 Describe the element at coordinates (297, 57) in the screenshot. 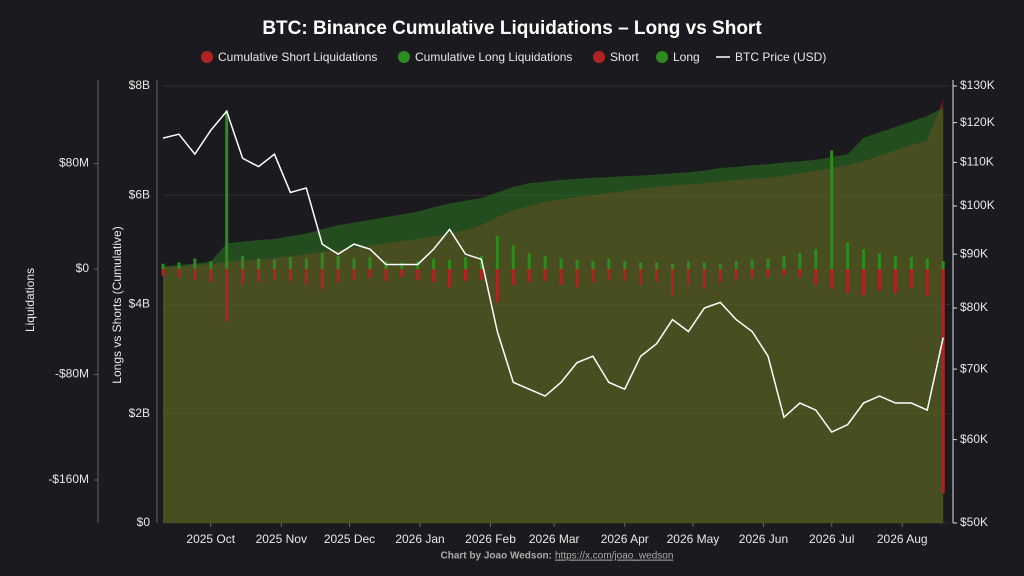

I see `legend-label: Cumulative Short Liquidations` at that location.